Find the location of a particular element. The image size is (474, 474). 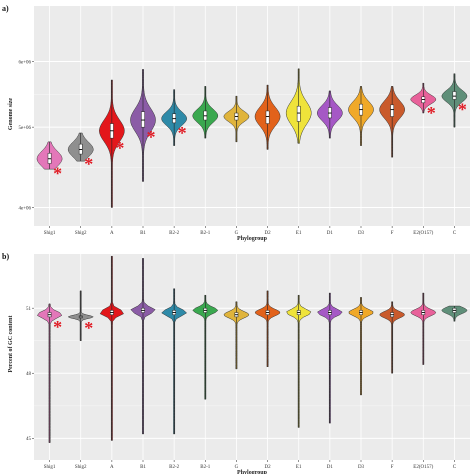

y-axis-title: Genome size is located at coordinates (11, 114).